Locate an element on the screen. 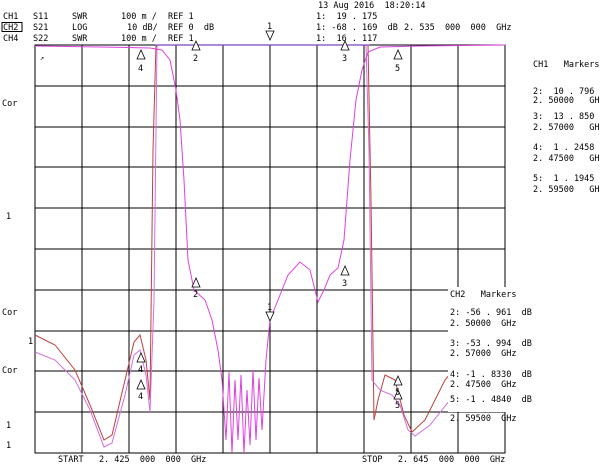  start-frequency: START 2. 425 000 000 GHz is located at coordinates (132, 459).